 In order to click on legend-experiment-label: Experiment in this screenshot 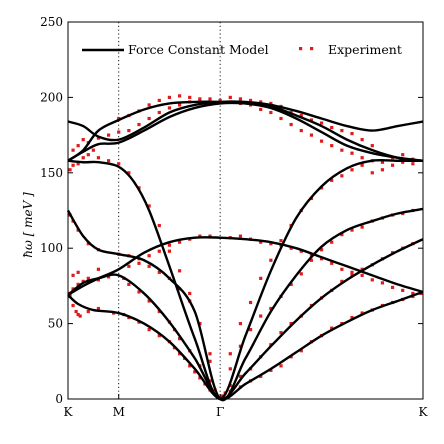, I will do `click(365, 49)`.